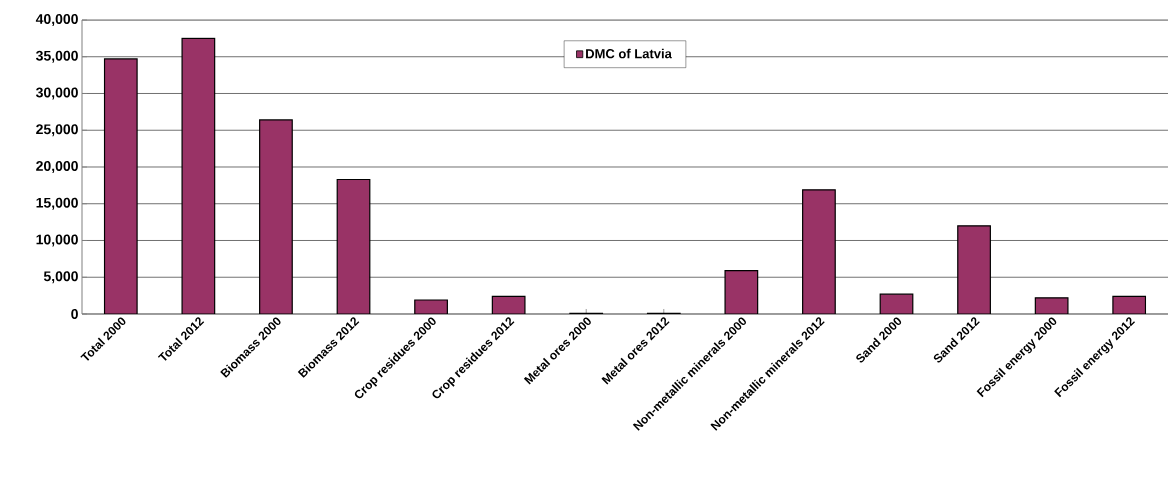  What do you see at coordinates (56, 93) in the screenshot?
I see `y-tick-label: 30,000` at bounding box center [56, 93].